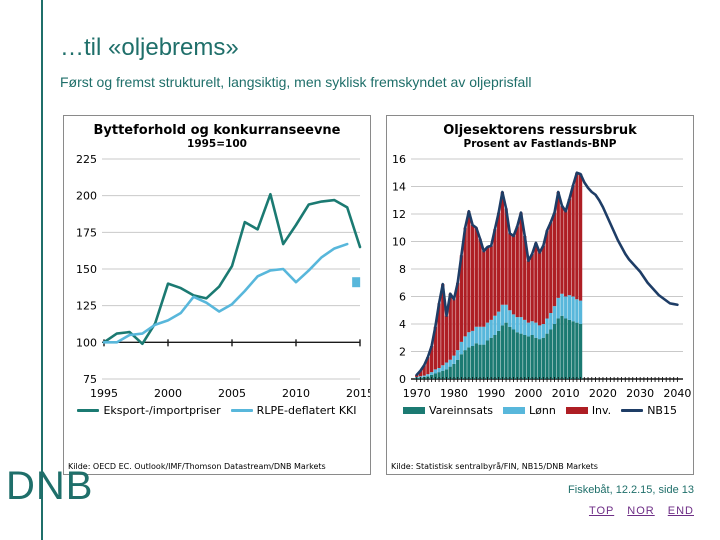  What do you see at coordinates (601, 410) in the screenshot?
I see `legend-label: Inv.` at bounding box center [601, 410].